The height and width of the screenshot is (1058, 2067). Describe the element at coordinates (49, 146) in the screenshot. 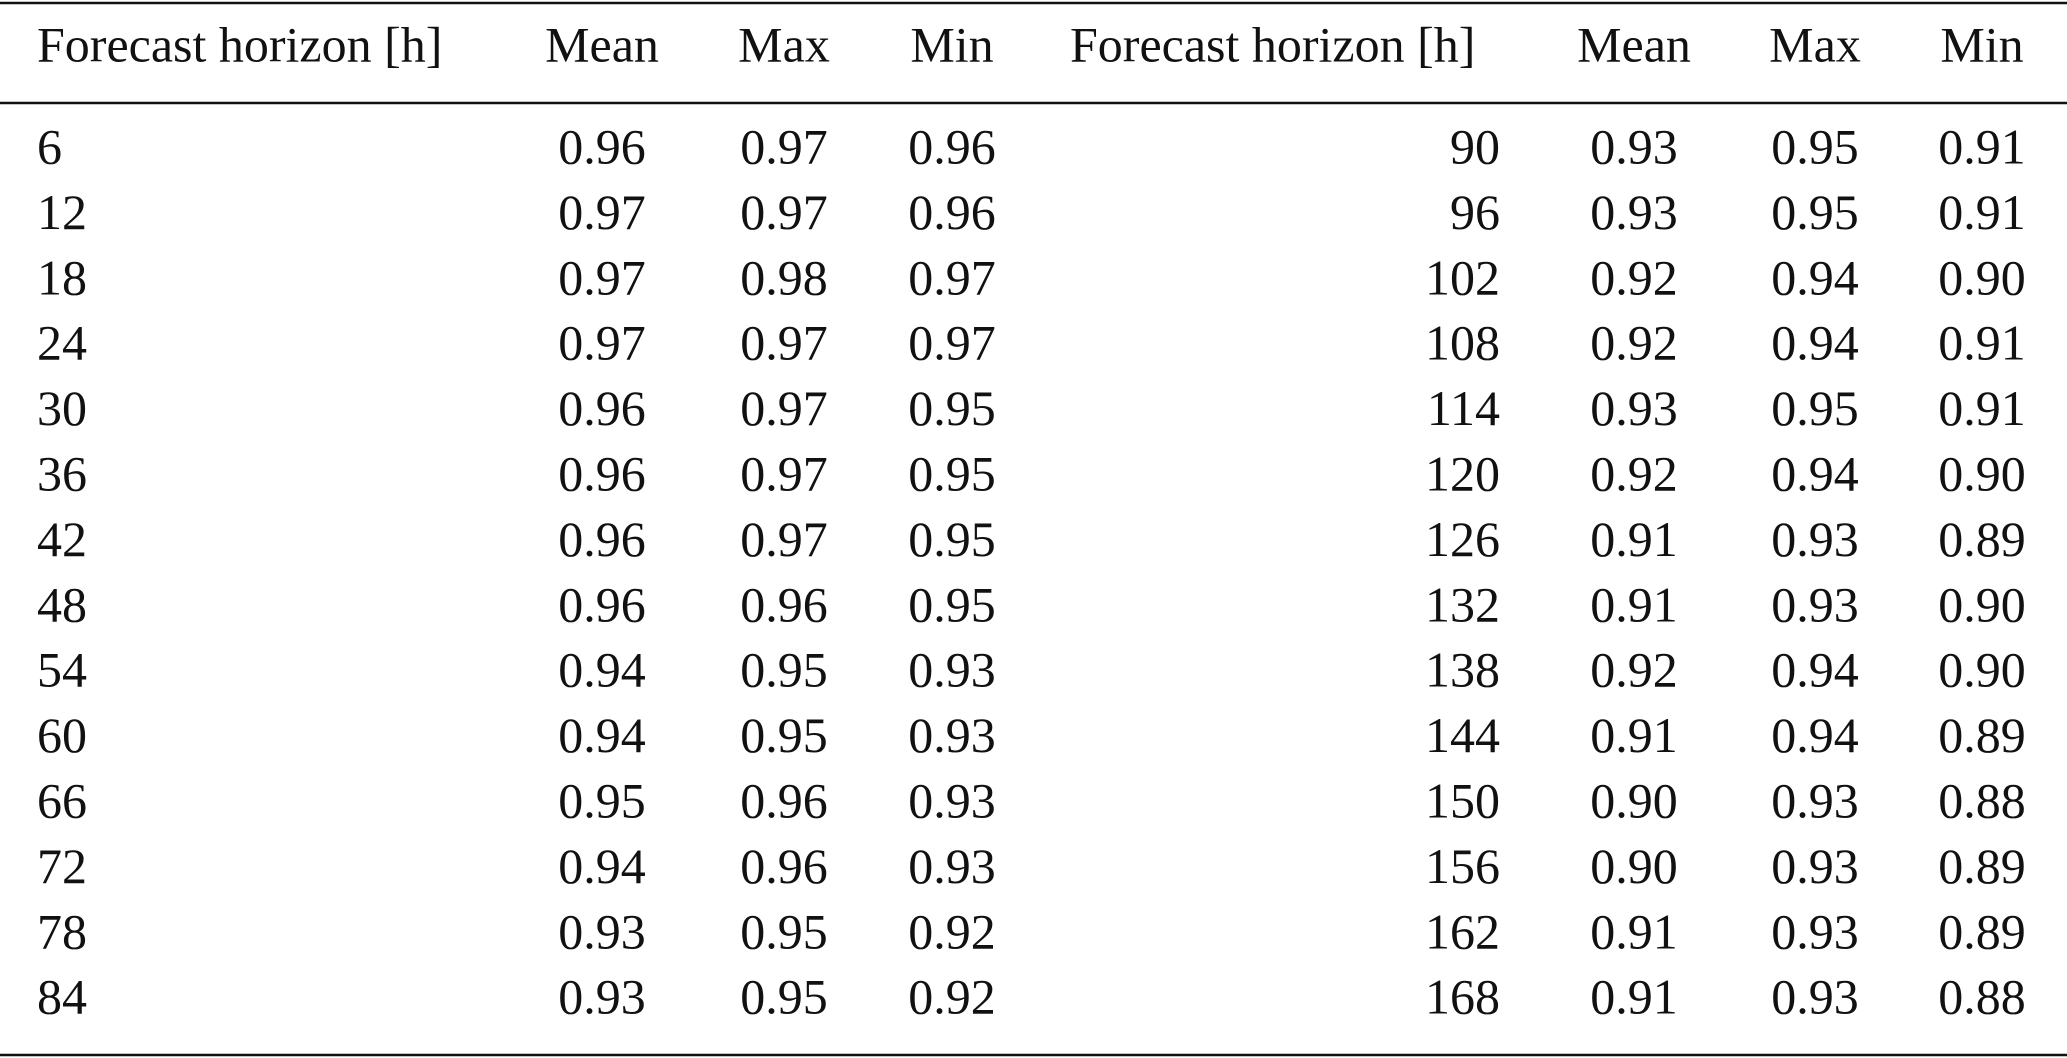

I see `table-cell: 6` at that location.